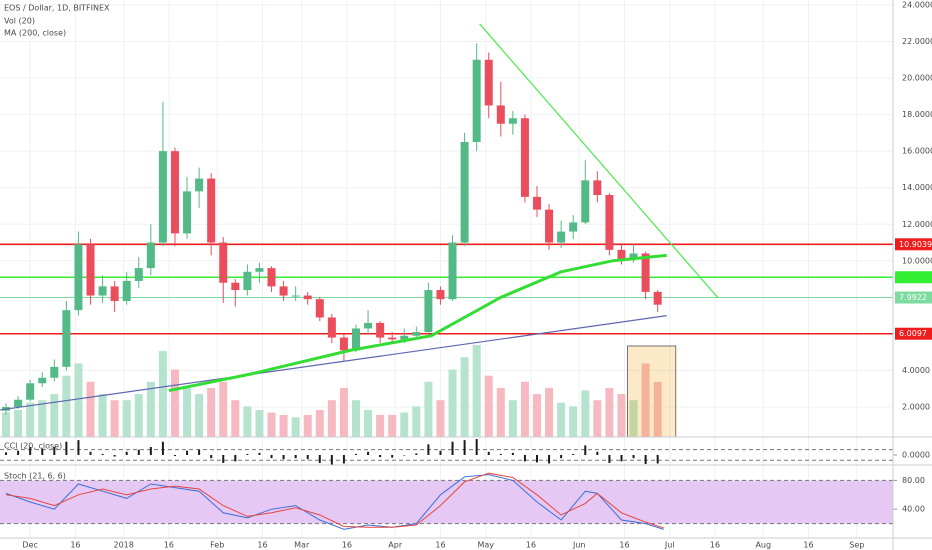  Describe the element at coordinates (124, 545) in the screenshot. I see `x-tick-label: 2018` at that location.